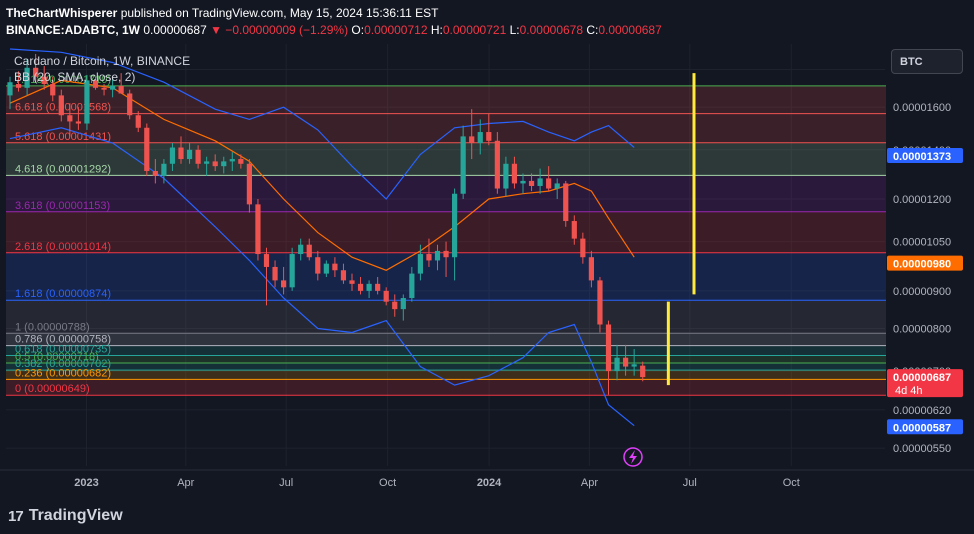 The height and width of the screenshot is (534, 974). What do you see at coordinates (86, 483) in the screenshot?
I see `x-tick-label: 2023` at bounding box center [86, 483].